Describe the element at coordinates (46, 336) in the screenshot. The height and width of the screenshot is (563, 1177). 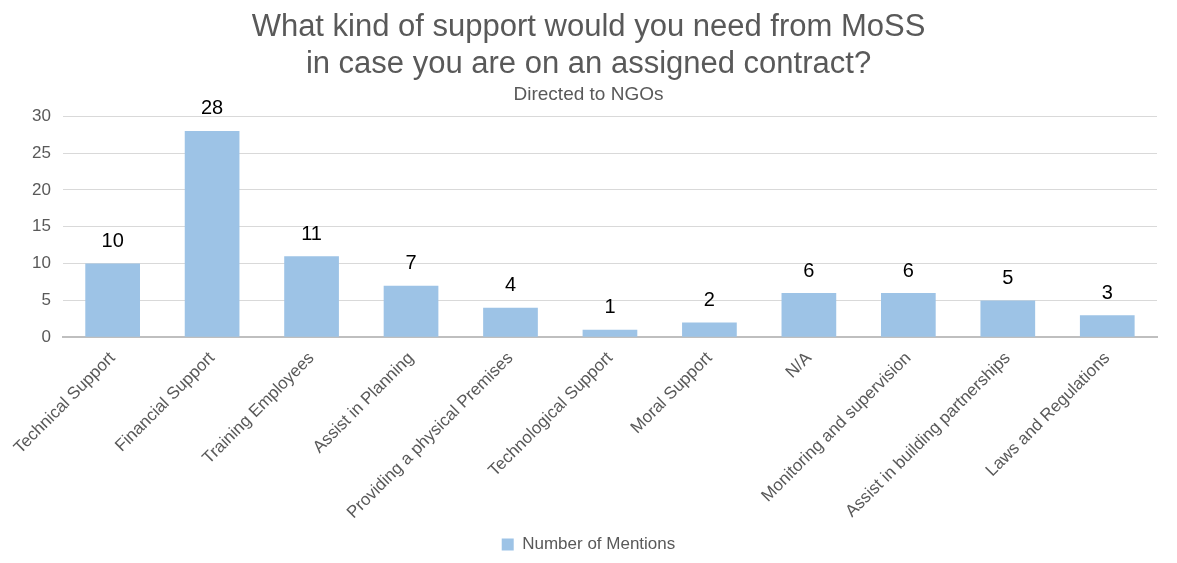
I see `y-tick-label: 0` at that location.